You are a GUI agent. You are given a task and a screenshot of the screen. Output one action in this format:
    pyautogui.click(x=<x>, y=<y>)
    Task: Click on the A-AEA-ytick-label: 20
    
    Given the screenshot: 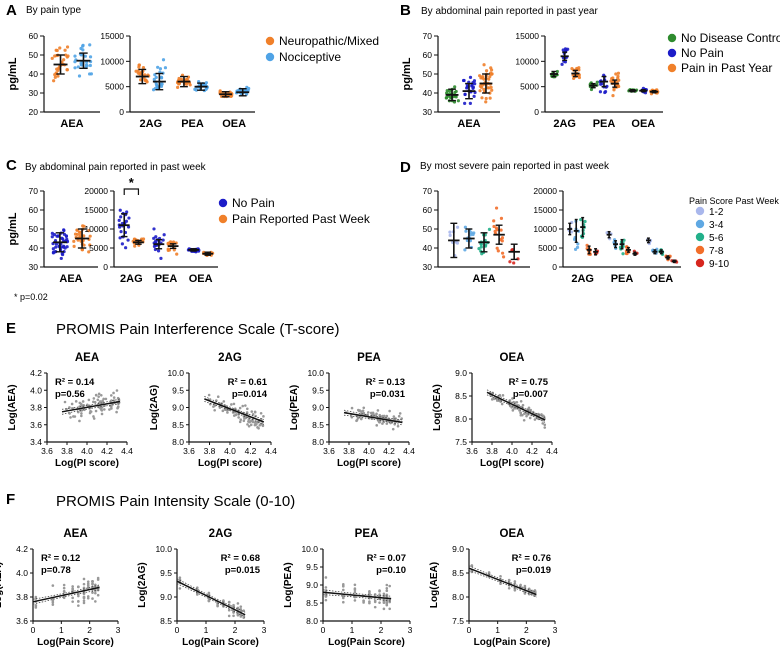 What is the action you would take?
    pyautogui.click(x=34, y=112)
    